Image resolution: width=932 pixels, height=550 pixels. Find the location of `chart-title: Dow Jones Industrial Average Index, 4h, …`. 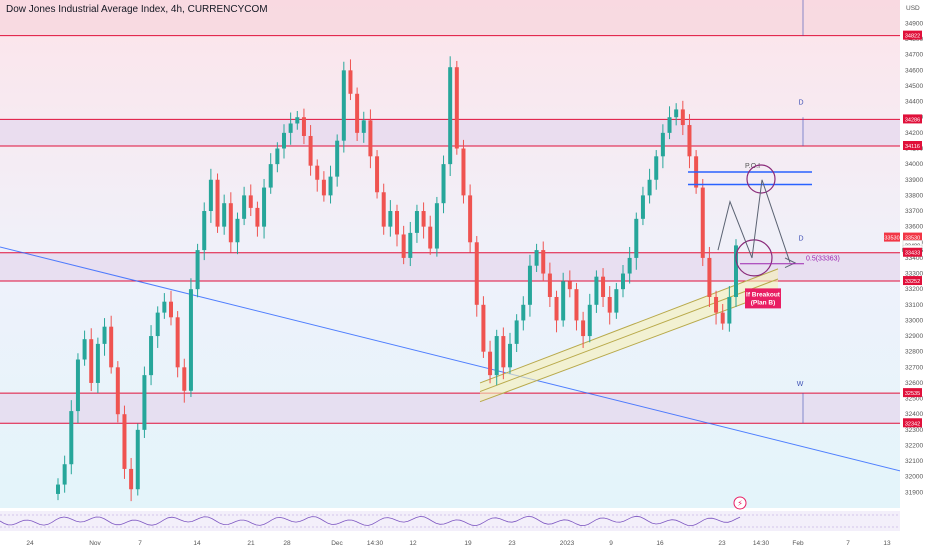

chart-title: Dow Jones Industrial Average Index, 4h, … is located at coordinates (137, 9).